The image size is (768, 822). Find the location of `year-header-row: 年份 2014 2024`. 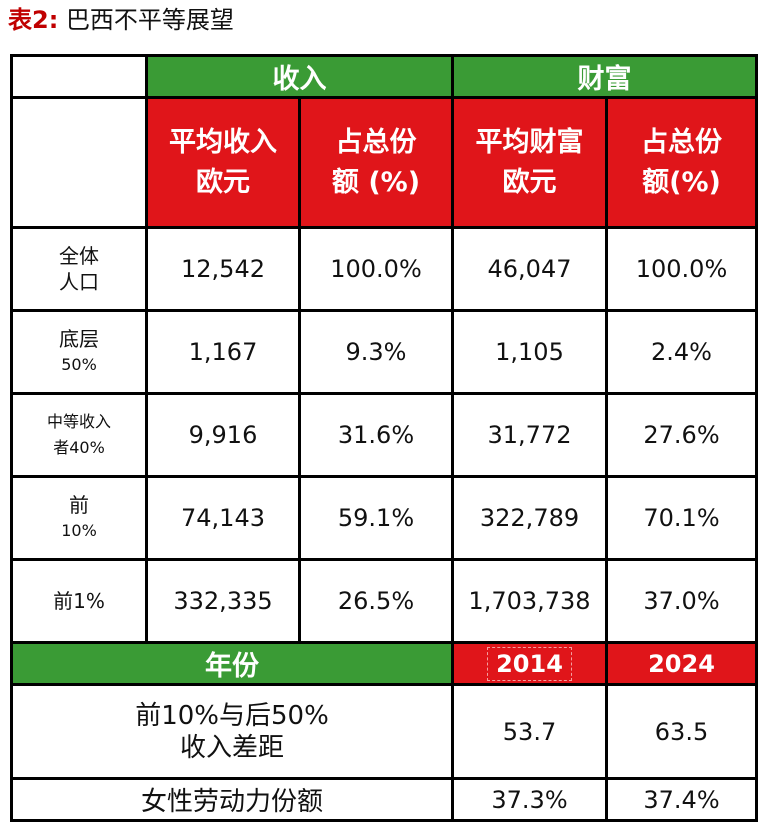

year-header-row: 年份 2014 2024 is located at coordinates (384, 663).